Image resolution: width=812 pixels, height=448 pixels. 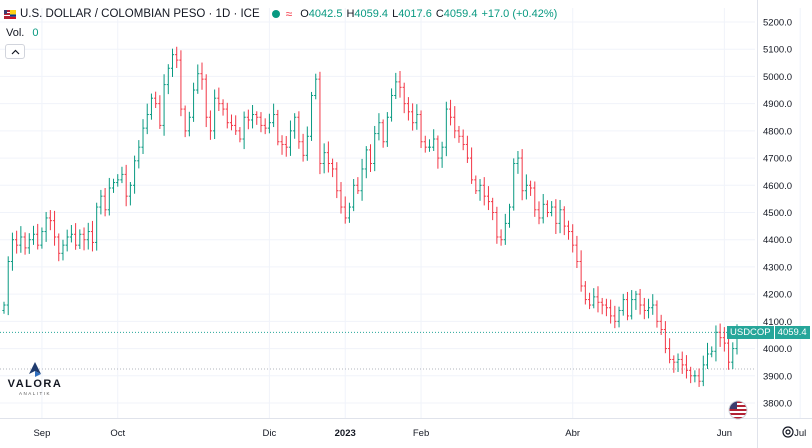 What do you see at coordinates (738, 410) in the screenshot?
I see `us-flag-icon` at bounding box center [738, 410].